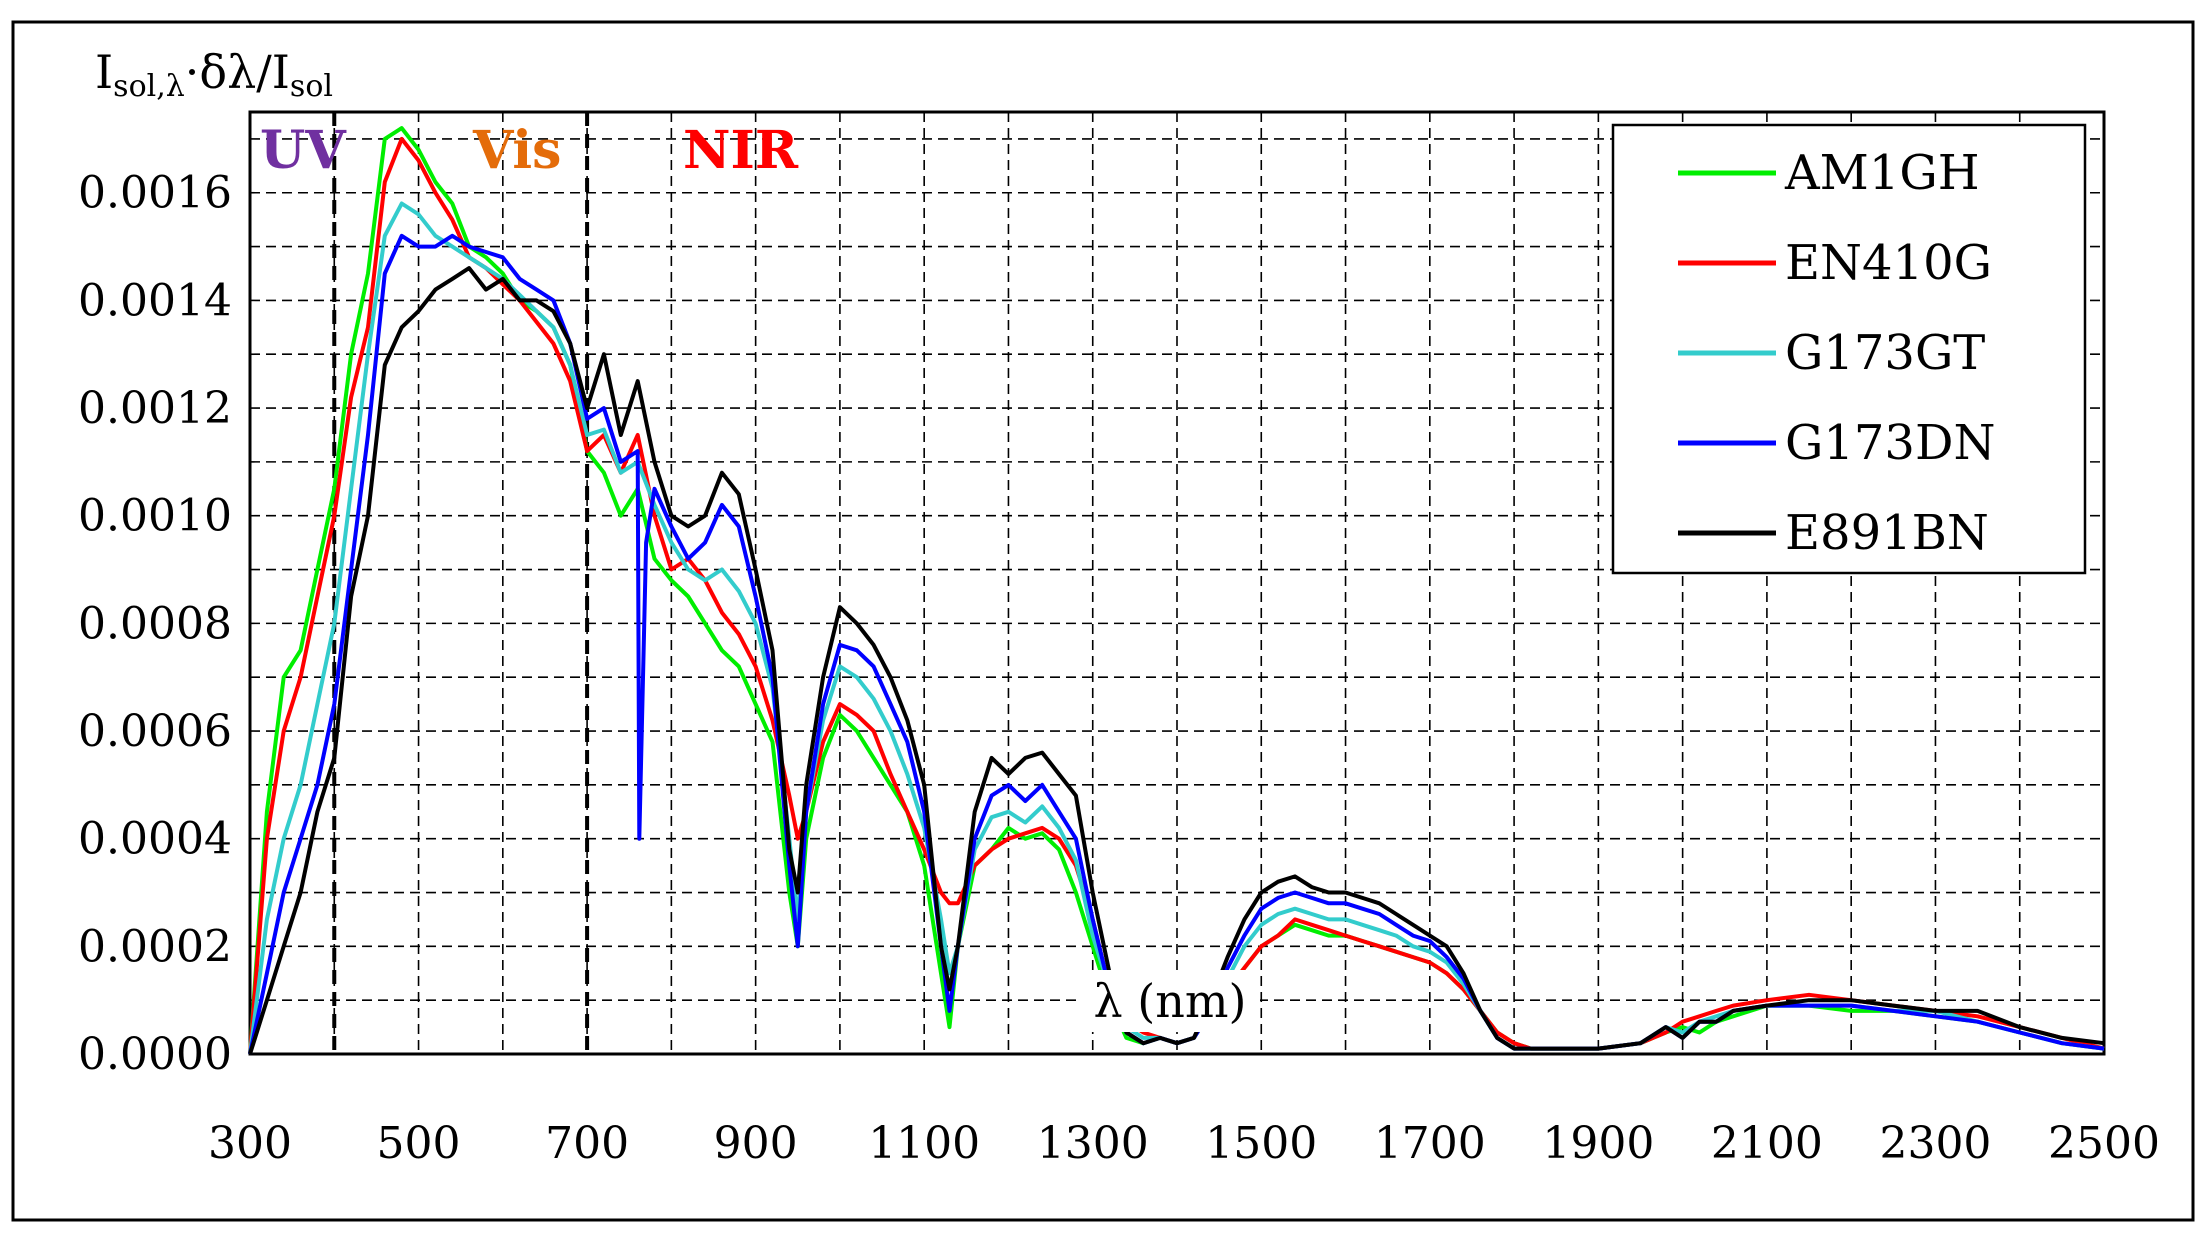 The width and height of the screenshot is (2209, 1237). Describe the element at coordinates (155, 193) in the screenshot. I see `y-tick-label: 0.0016` at that location.